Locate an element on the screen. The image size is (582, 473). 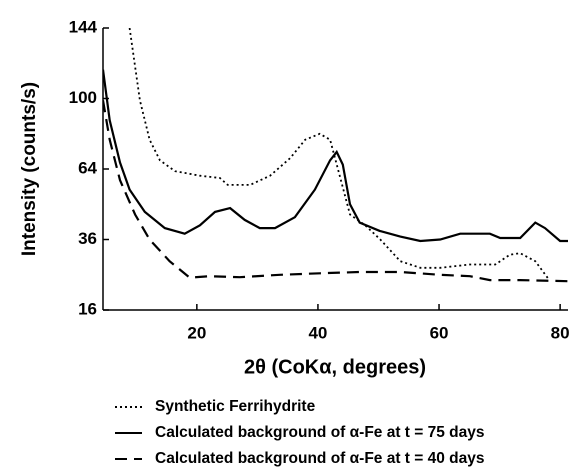
x-tick-label: 80 is located at coordinates (560, 332).